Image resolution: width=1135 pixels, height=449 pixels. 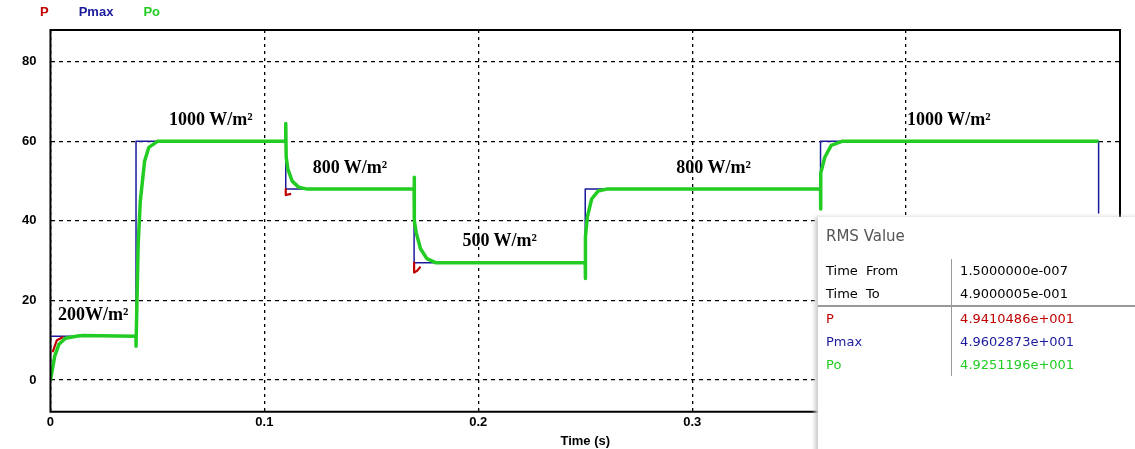 I want to click on annotation: 4.9602873e+001, so click(x=1043, y=341).